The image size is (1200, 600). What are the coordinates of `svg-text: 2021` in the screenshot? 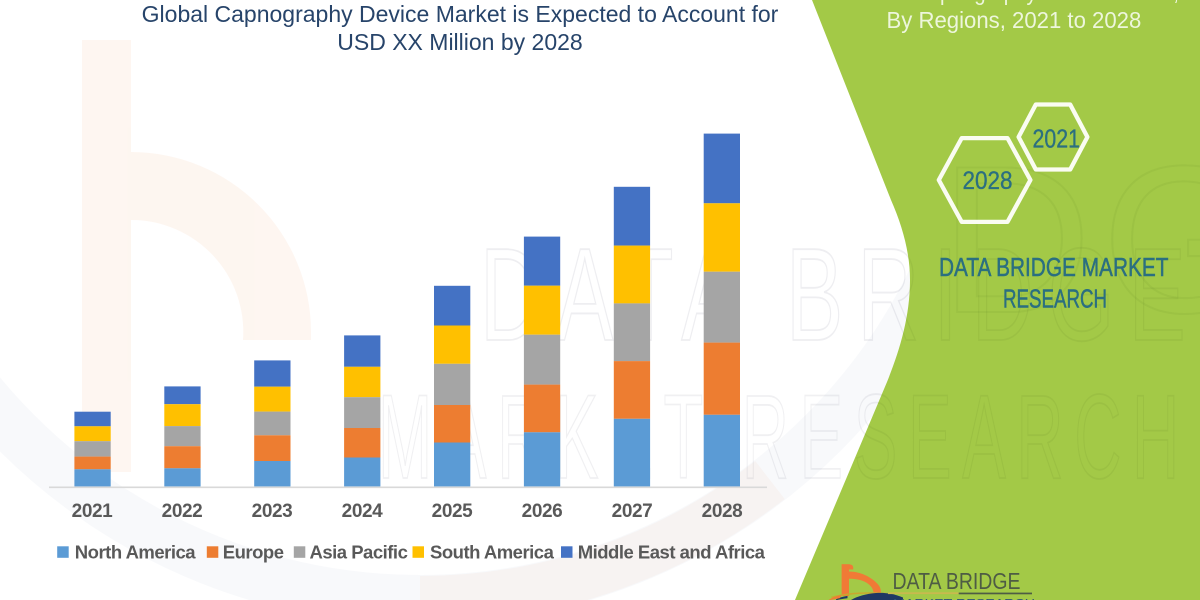 It's located at (1057, 138).